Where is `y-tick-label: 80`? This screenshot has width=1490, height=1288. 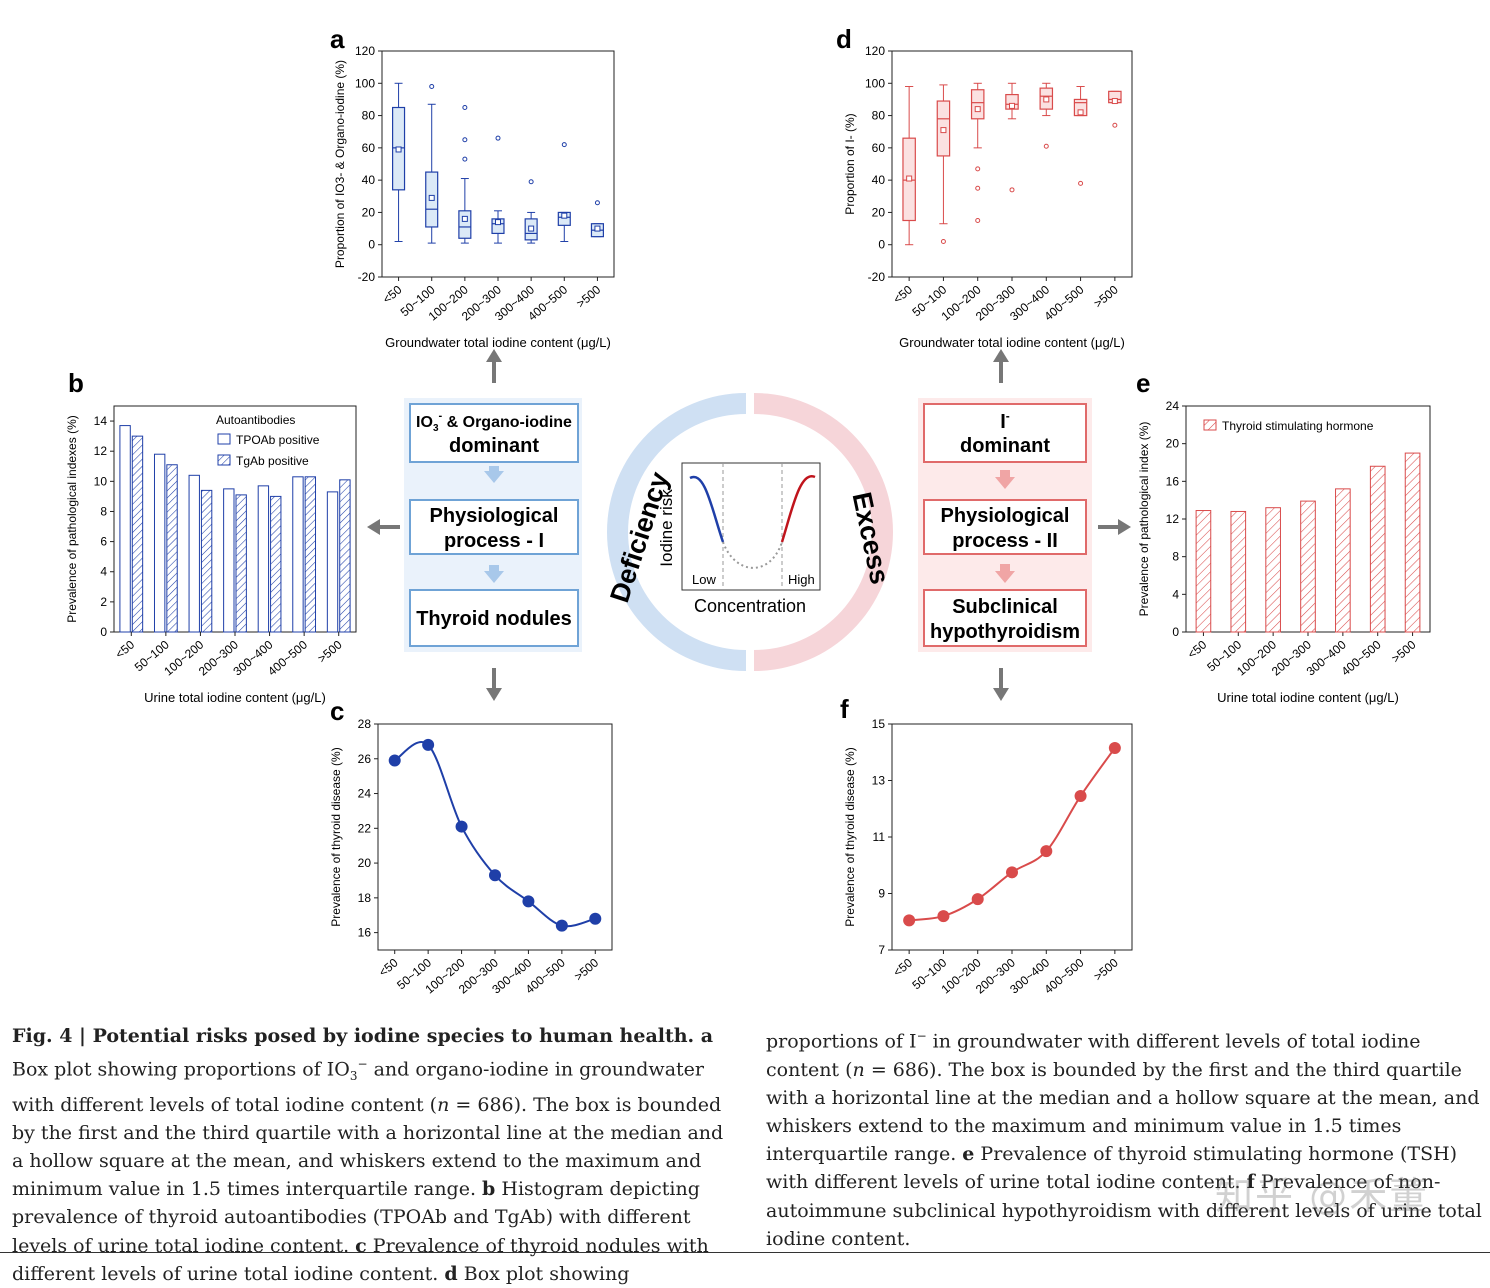
y-tick-label: 80 is located at coordinates (369, 116).